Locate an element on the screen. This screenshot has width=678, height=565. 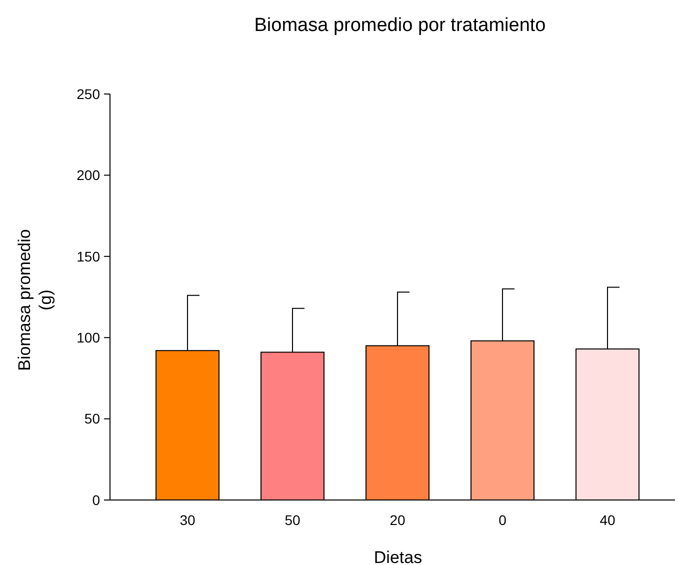
y-tick-label: 100 is located at coordinates (88, 338).